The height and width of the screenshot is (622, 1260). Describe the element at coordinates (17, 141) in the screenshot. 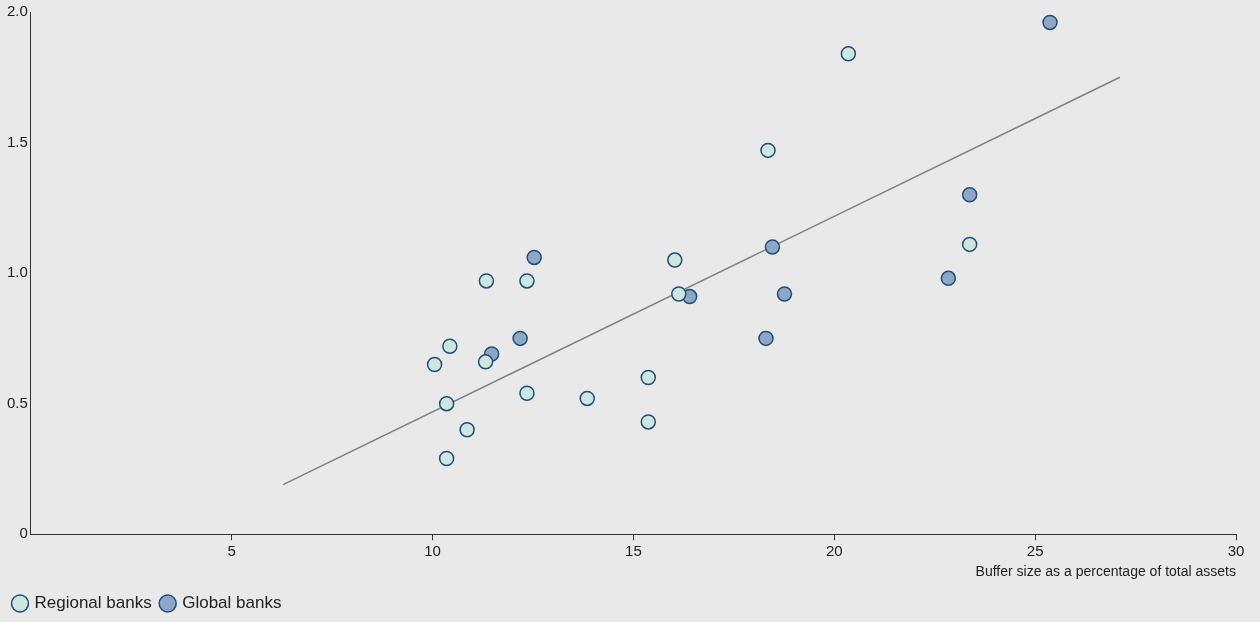

I see `y-tick-label: 1.5` at that location.